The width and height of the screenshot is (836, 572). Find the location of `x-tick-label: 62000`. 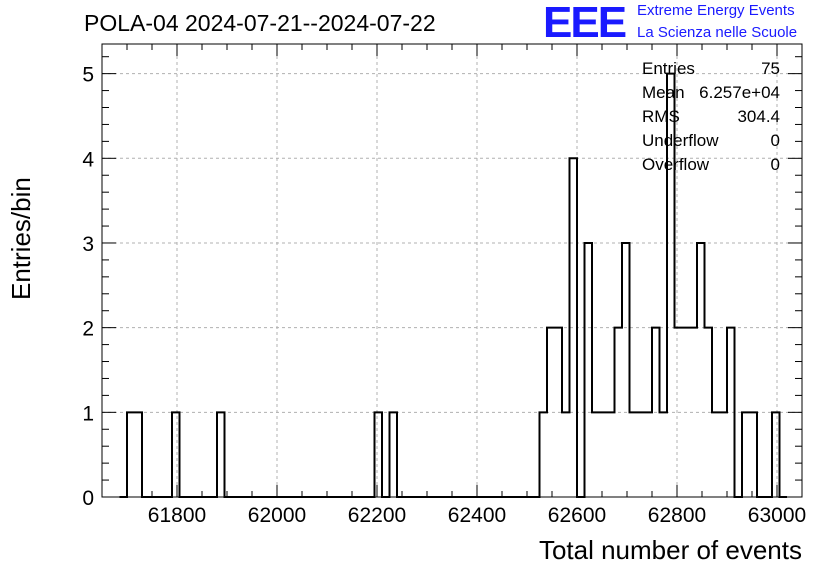

x-tick-label: 62000 is located at coordinates (277, 515).